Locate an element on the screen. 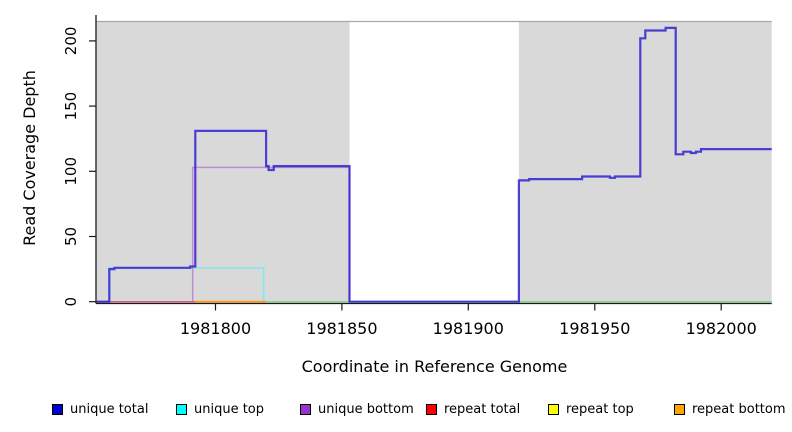 This screenshot has height=432, width=792. legend-entry-repeat-bottom: repeat bottom is located at coordinates (730, 409).